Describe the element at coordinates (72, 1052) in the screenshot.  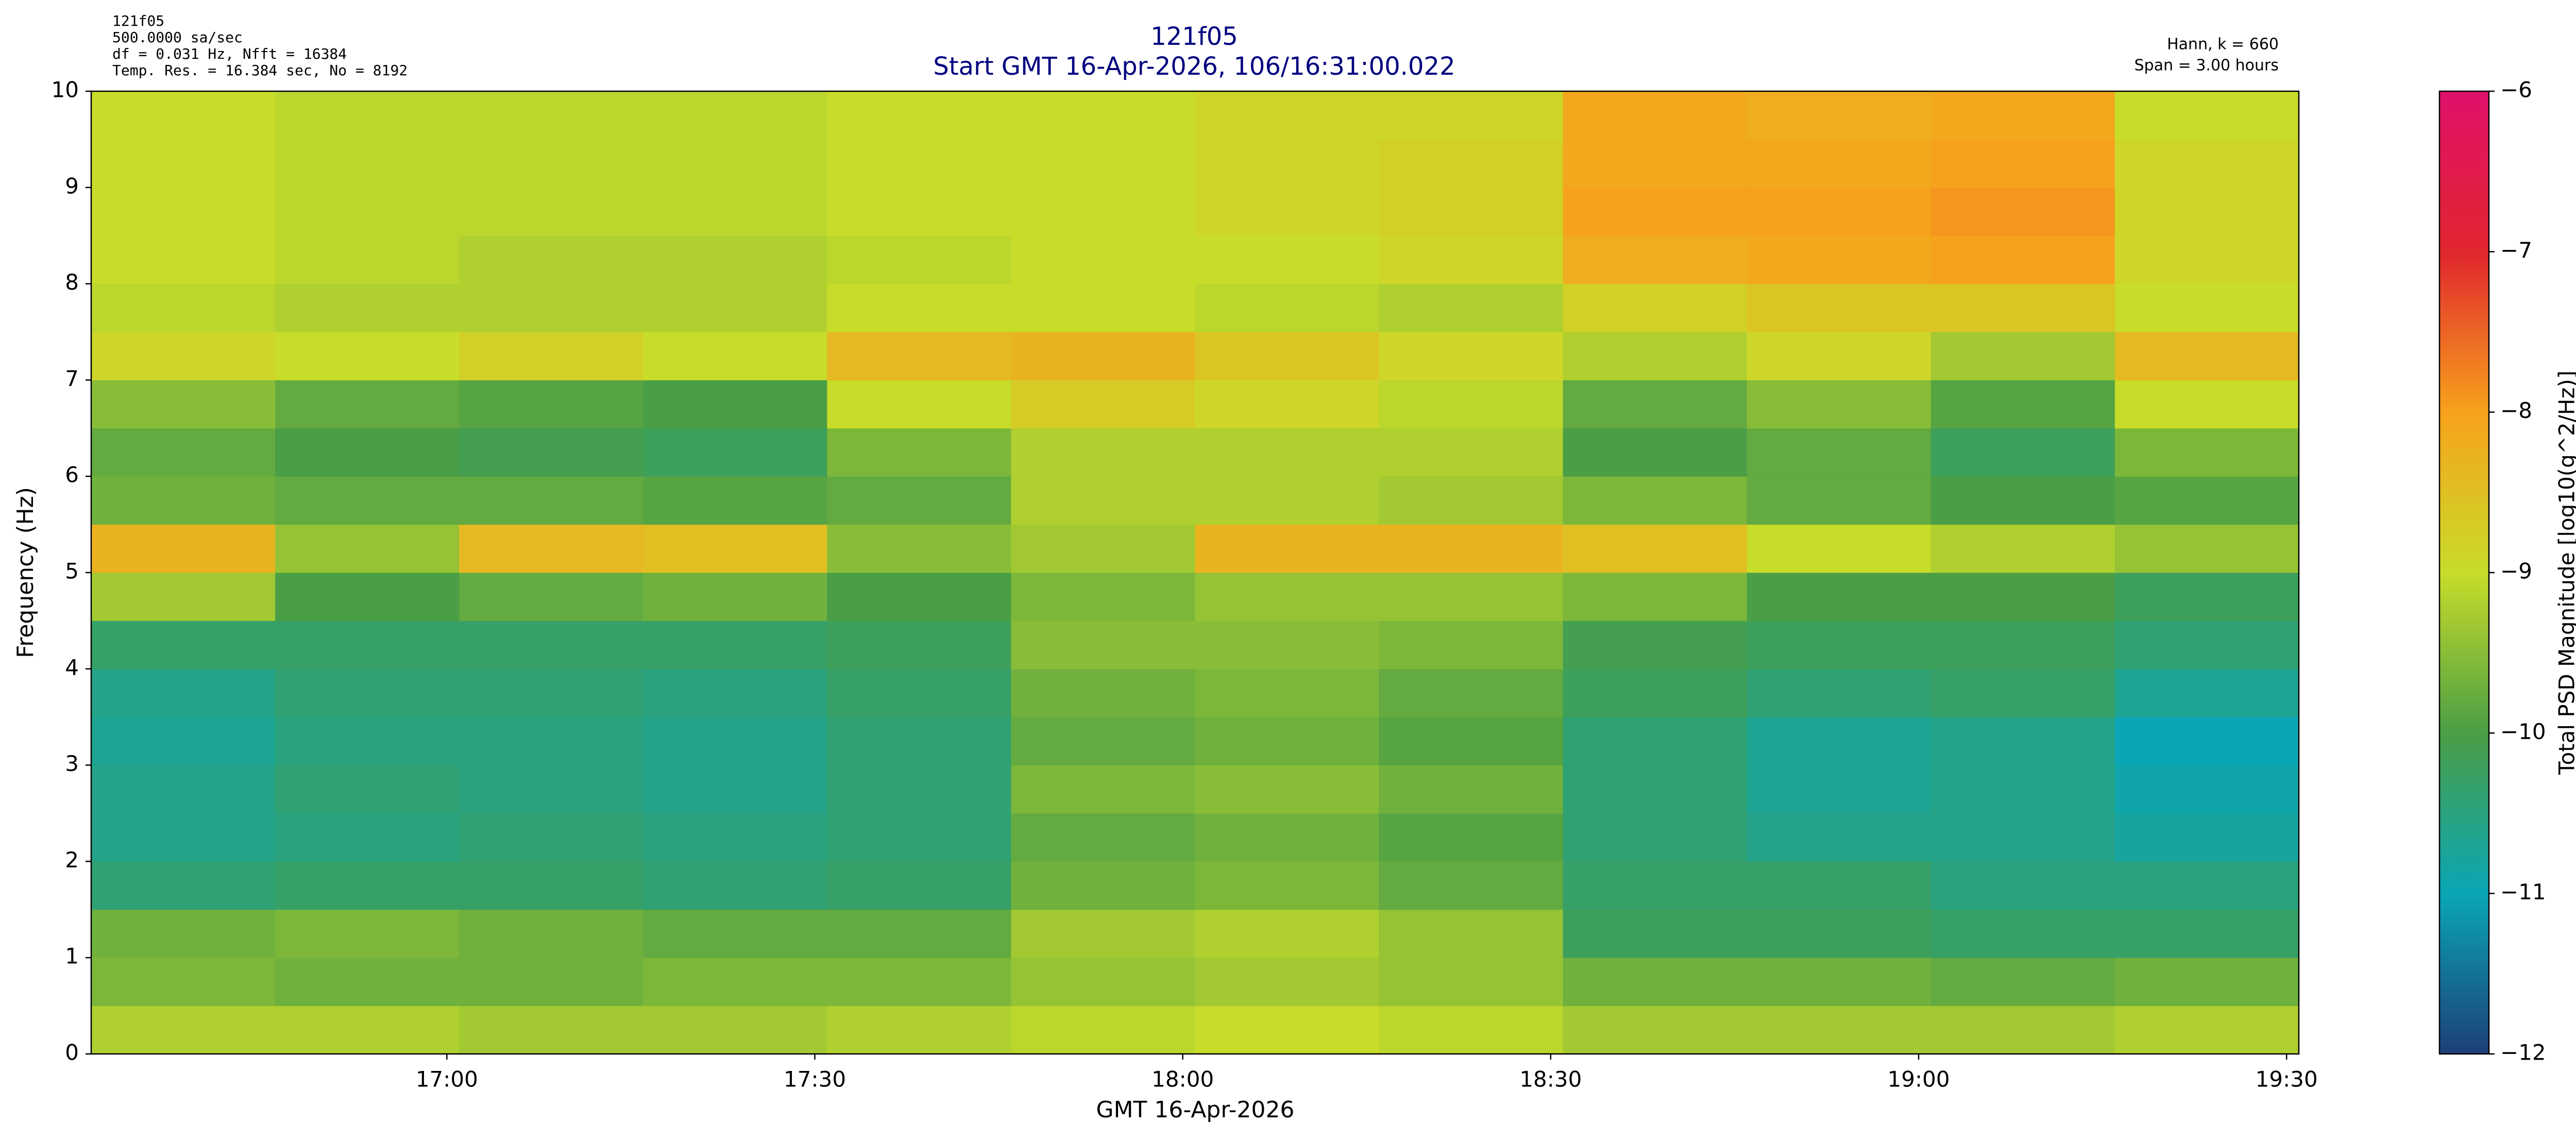
I see `y-tick-label: 0` at that location.